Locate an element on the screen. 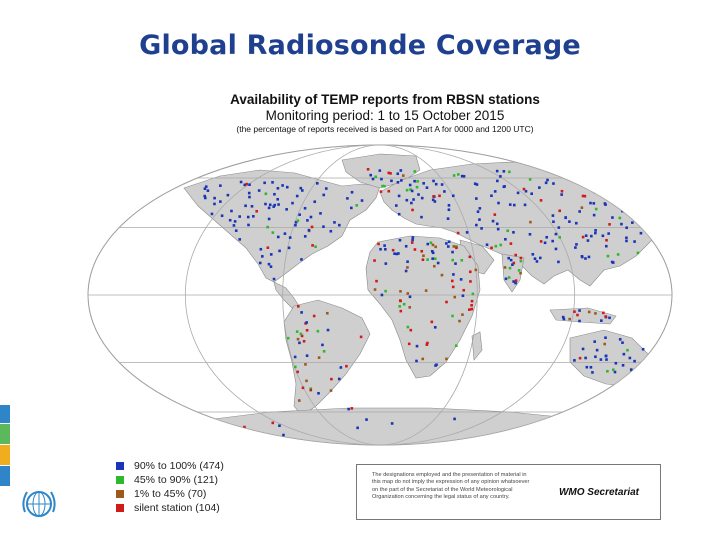 This screenshot has width=720, height=540. africa is located at coordinates (423, 307).